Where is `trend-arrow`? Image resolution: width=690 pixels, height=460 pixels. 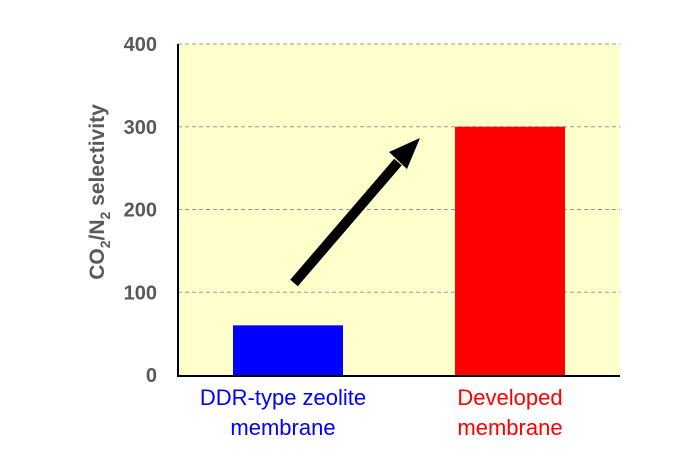 trend-arrow is located at coordinates (355, 212).